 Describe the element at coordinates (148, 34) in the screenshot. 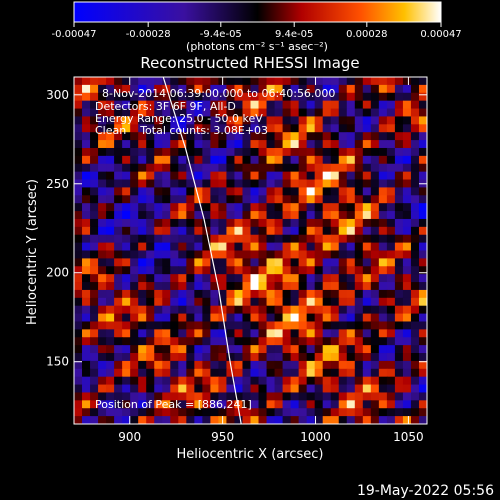

I see `colorbar-tick-label: -0.00028` at that location.